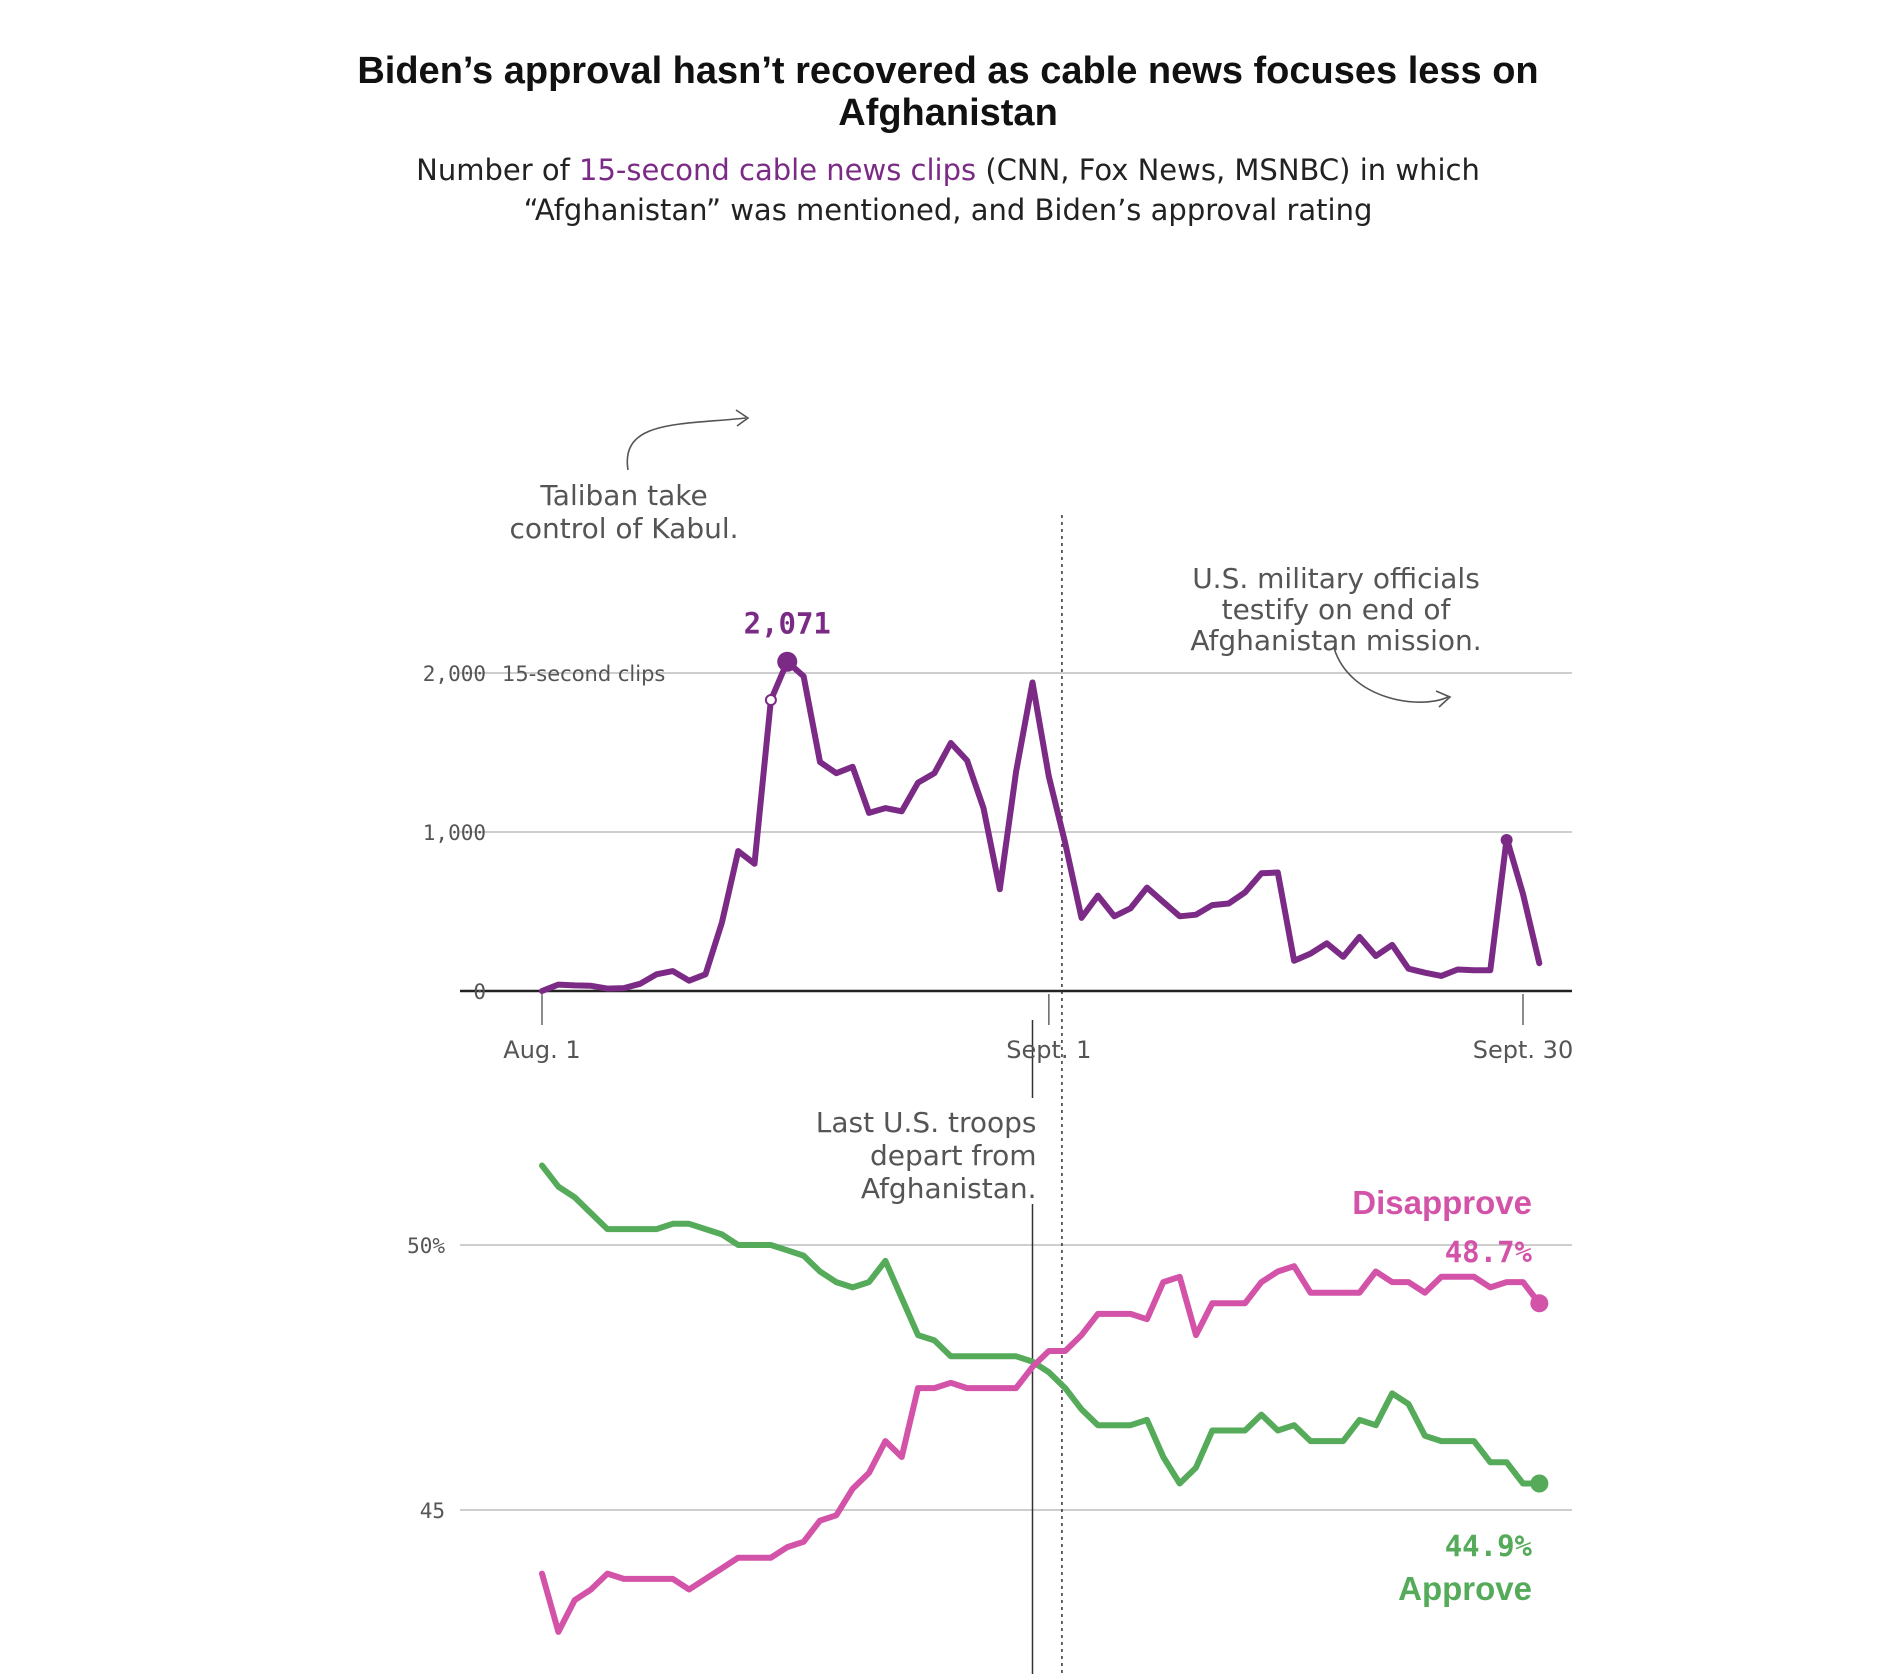 Image resolution: width=1896 pixels, height=1674 pixels. Describe the element at coordinates (1443, 699) in the screenshot. I see `testimony-arrowhead` at that location.